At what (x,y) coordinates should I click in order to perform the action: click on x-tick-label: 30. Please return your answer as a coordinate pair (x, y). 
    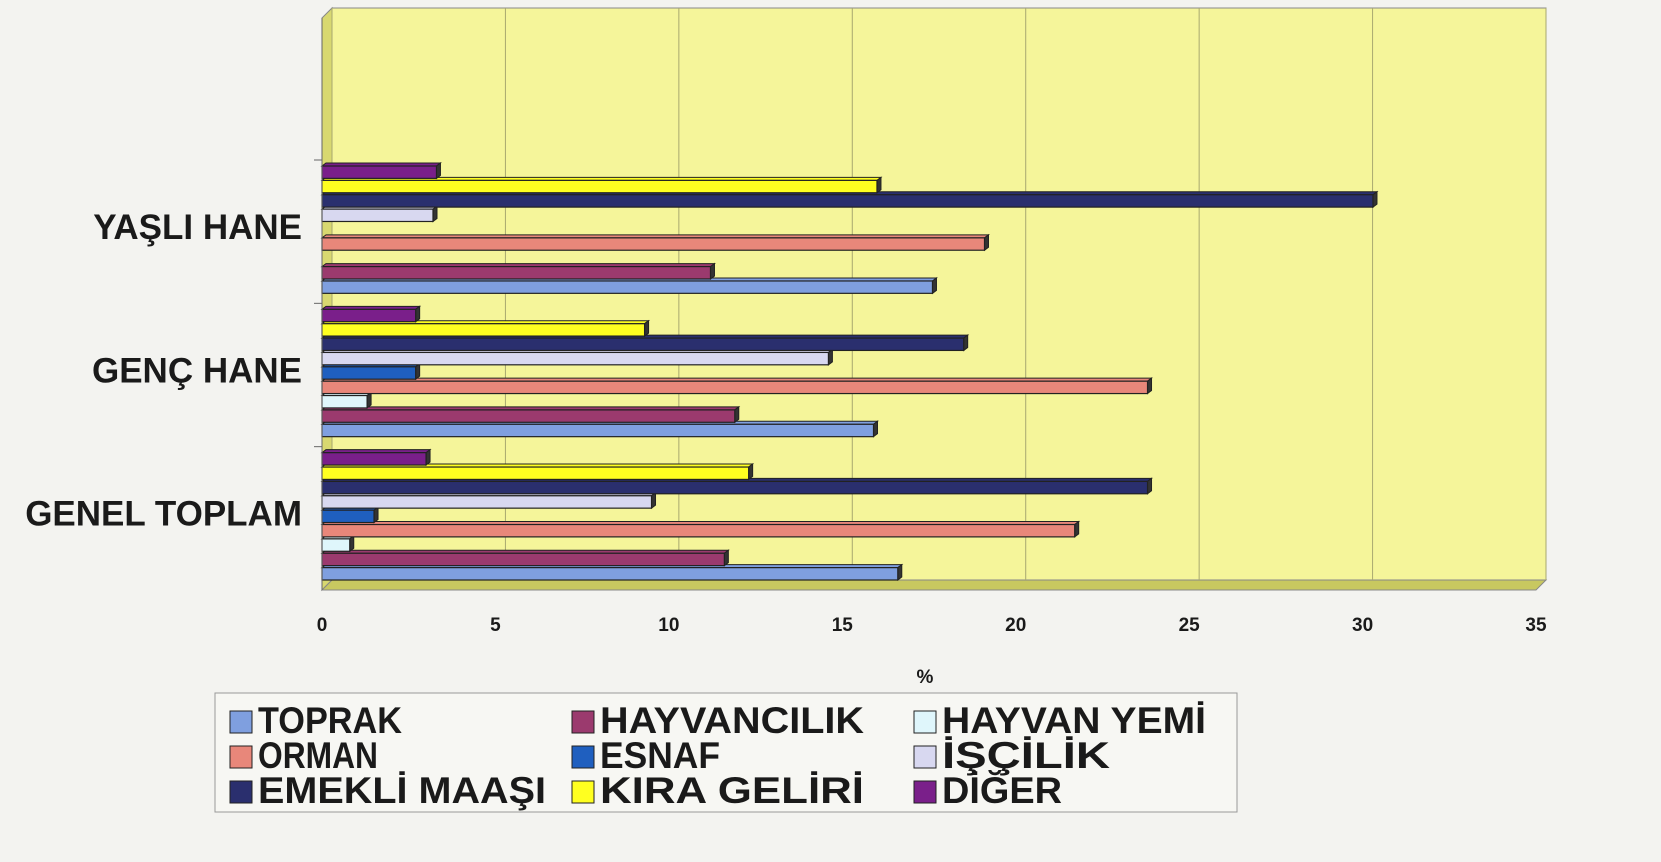
    Looking at the image, I should click on (1362, 625).